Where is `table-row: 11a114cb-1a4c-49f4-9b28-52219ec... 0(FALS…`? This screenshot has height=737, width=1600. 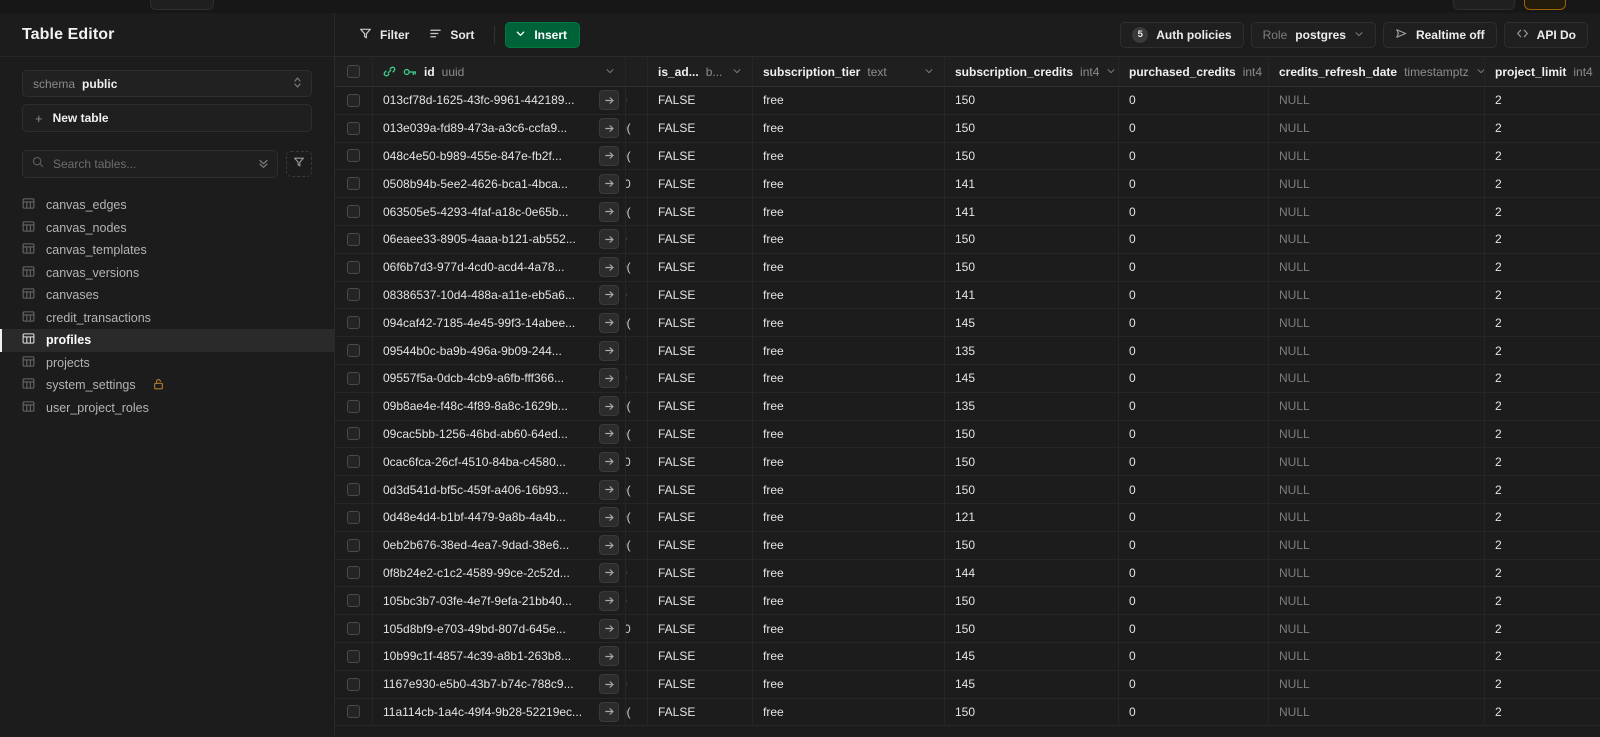
table-row: 11a114cb-1a4c-49f4-9b28-52219ec... 0(FALS… is located at coordinates (967, 712).